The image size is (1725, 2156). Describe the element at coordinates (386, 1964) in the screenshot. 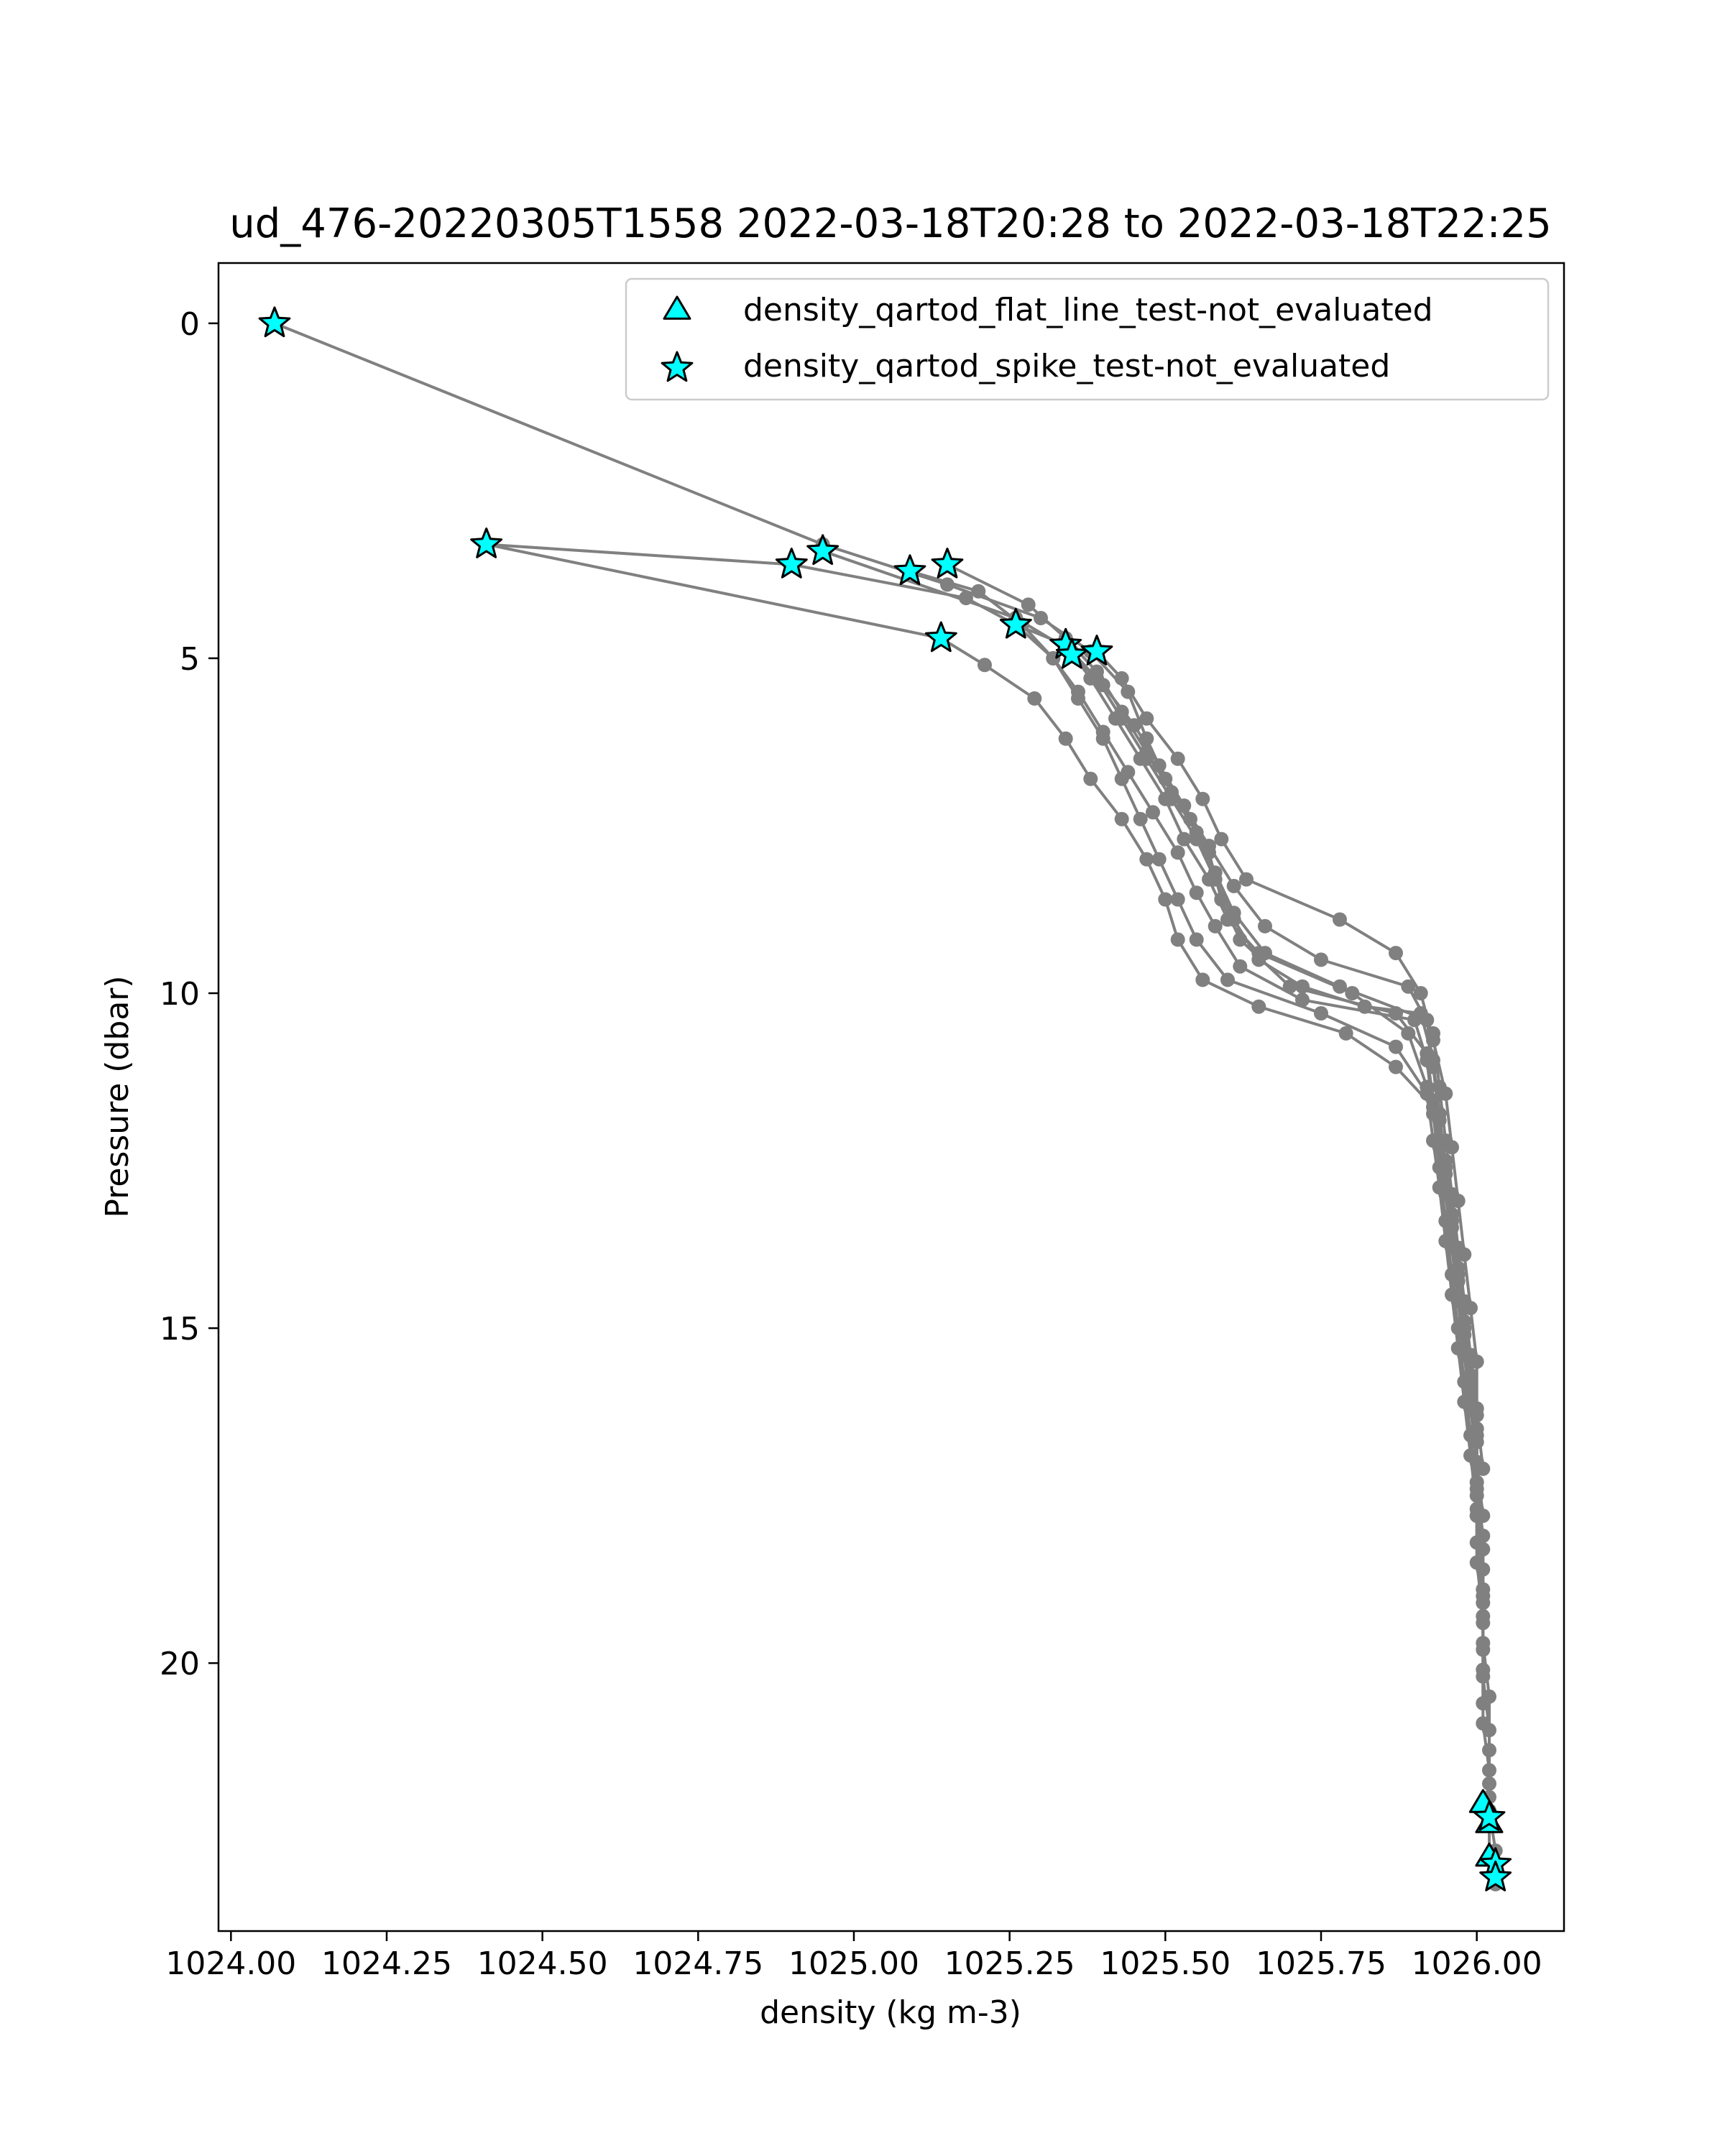

I see `x-tick-label: 1024.25` at that location.